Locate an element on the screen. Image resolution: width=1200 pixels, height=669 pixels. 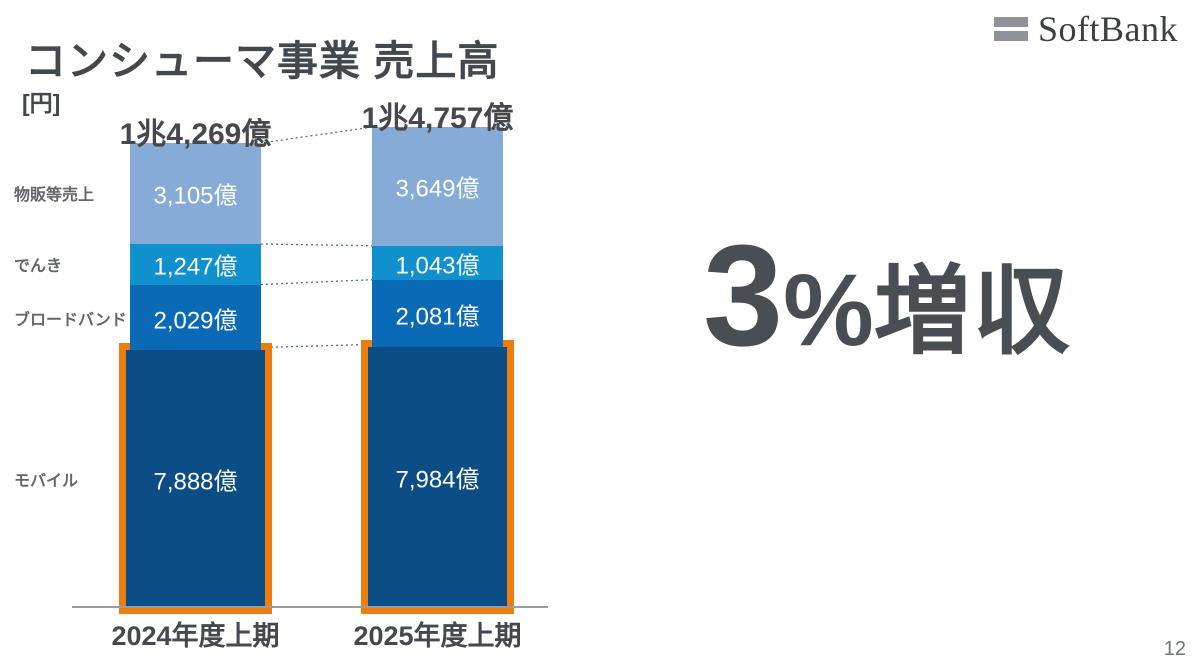
total-label-2025: 1兆4,757億 is located at coordinates (437, 119).